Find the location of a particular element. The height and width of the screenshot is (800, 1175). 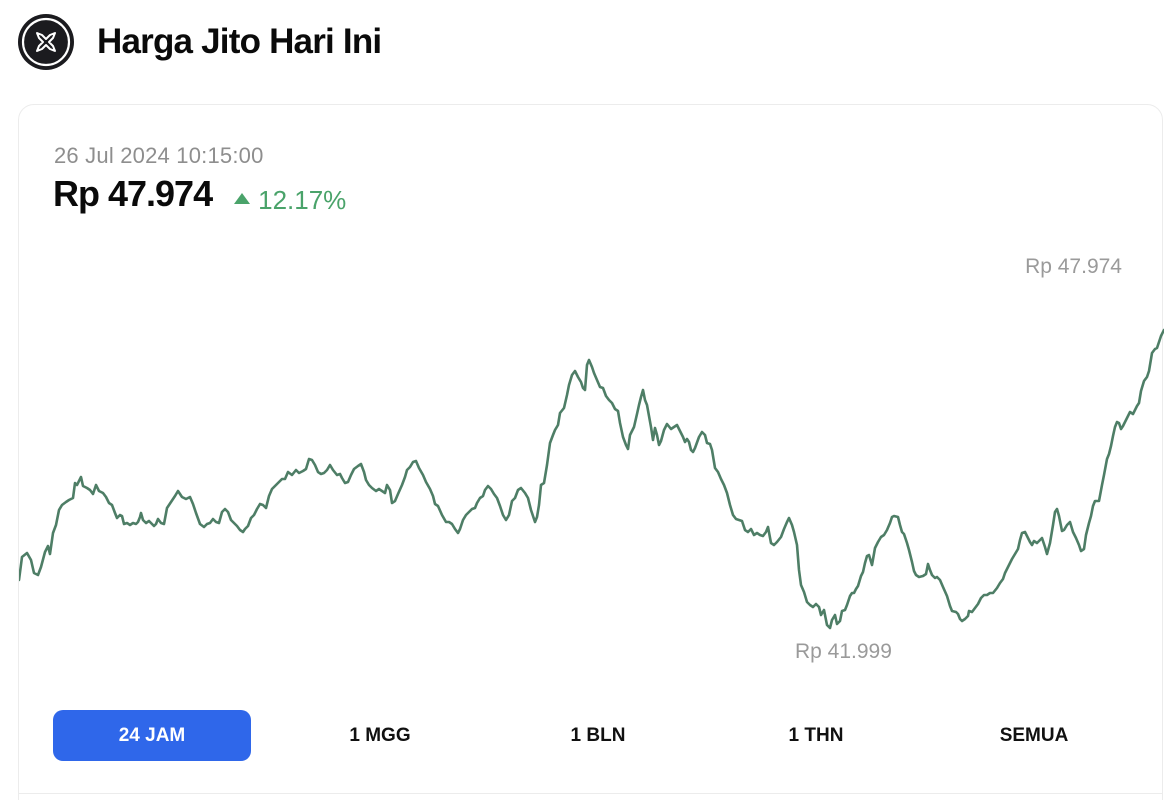

price-row: Rp 47.974 12.17% is located at coordinates (199, 194).